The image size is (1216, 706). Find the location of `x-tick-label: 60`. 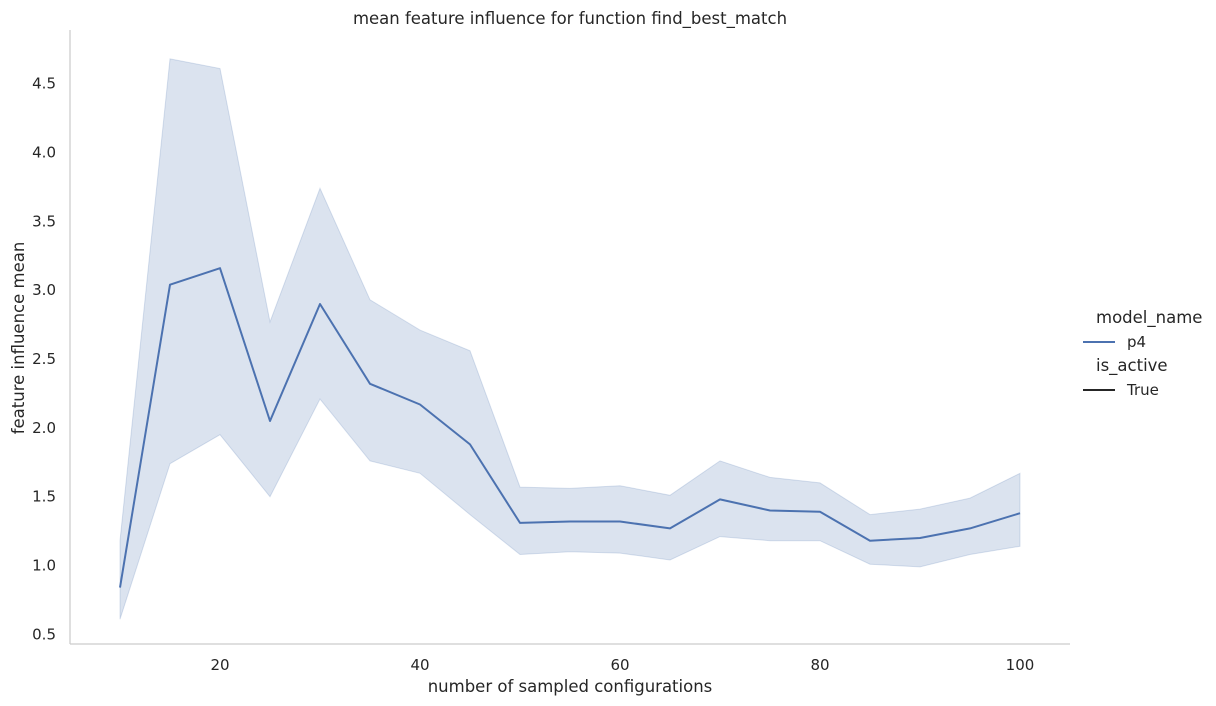

x-tick-label: 60 is located at coordinates (619, 665).